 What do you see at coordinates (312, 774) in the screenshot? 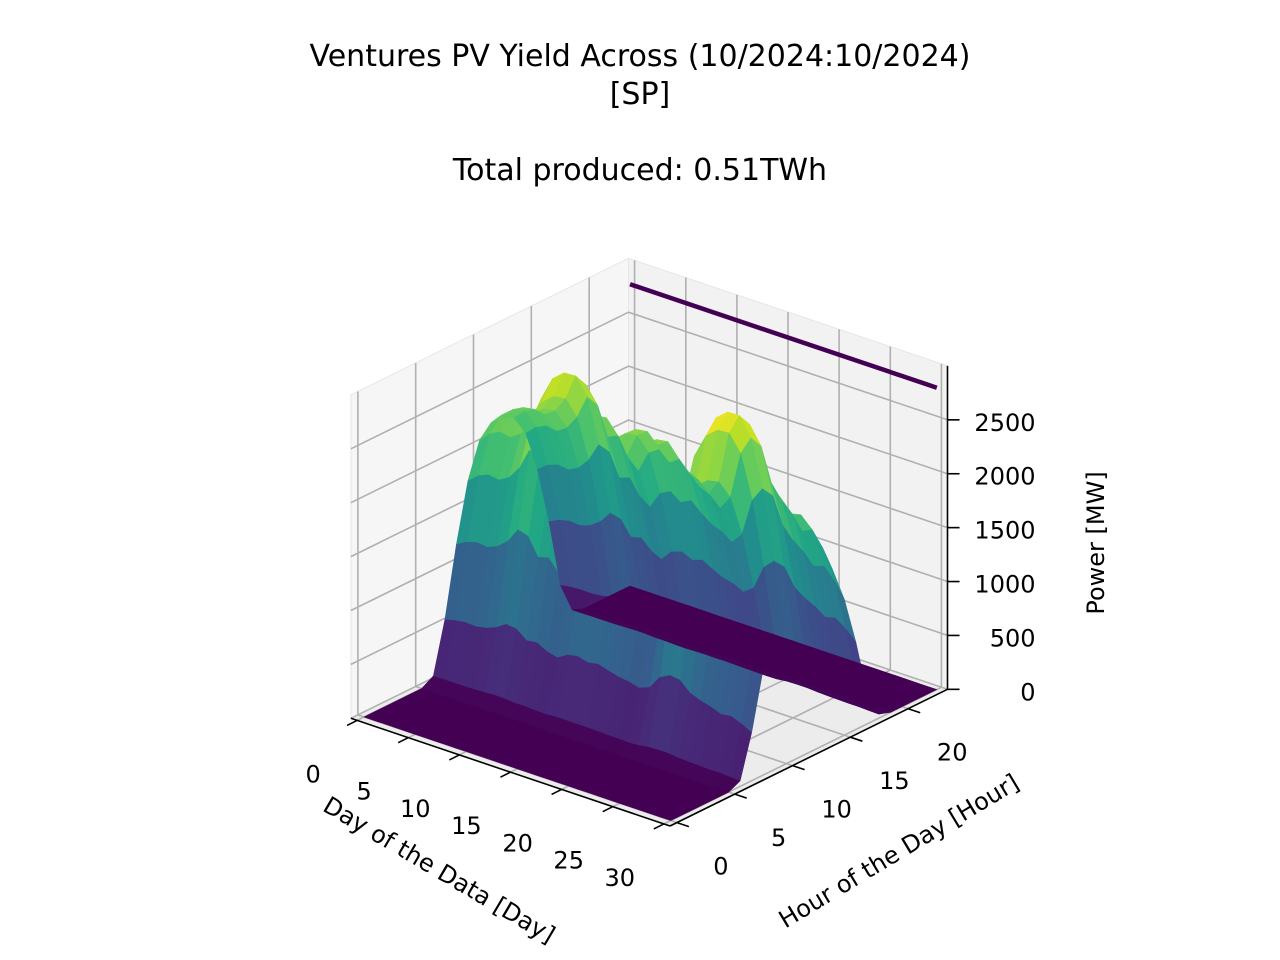
I see `x-tick-label: 0` at bounding box center [312, 774].